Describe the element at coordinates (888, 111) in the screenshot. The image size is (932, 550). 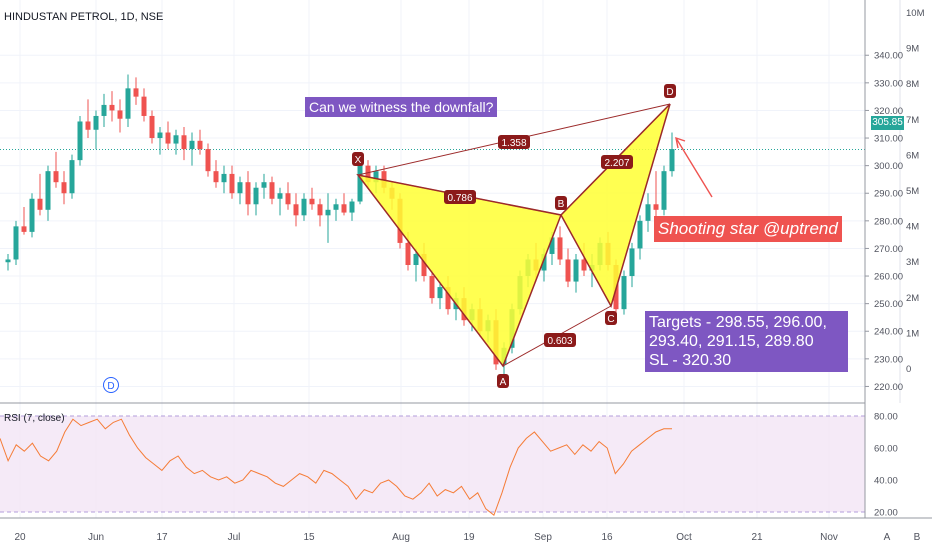
I see `price-tick-label: 320.00` at that location.